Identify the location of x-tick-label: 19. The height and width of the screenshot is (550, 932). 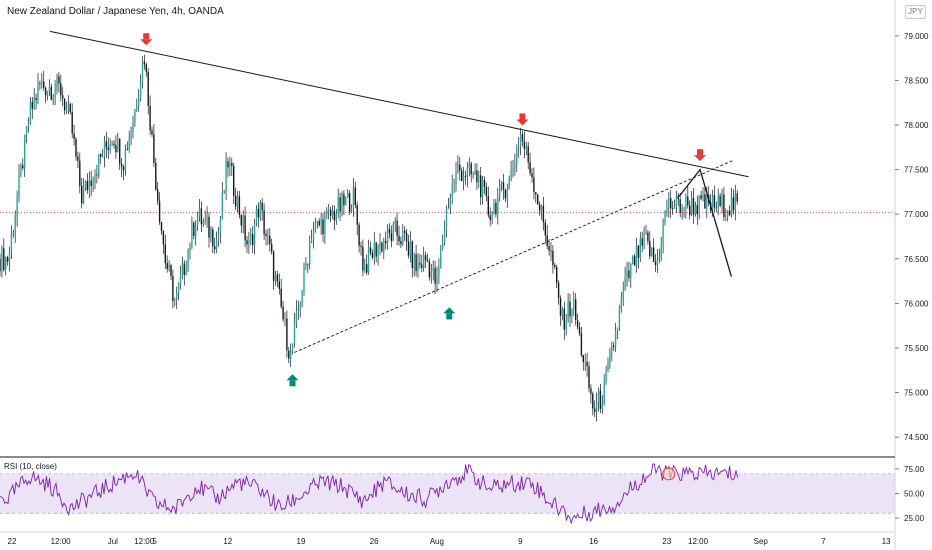
(301, 541).